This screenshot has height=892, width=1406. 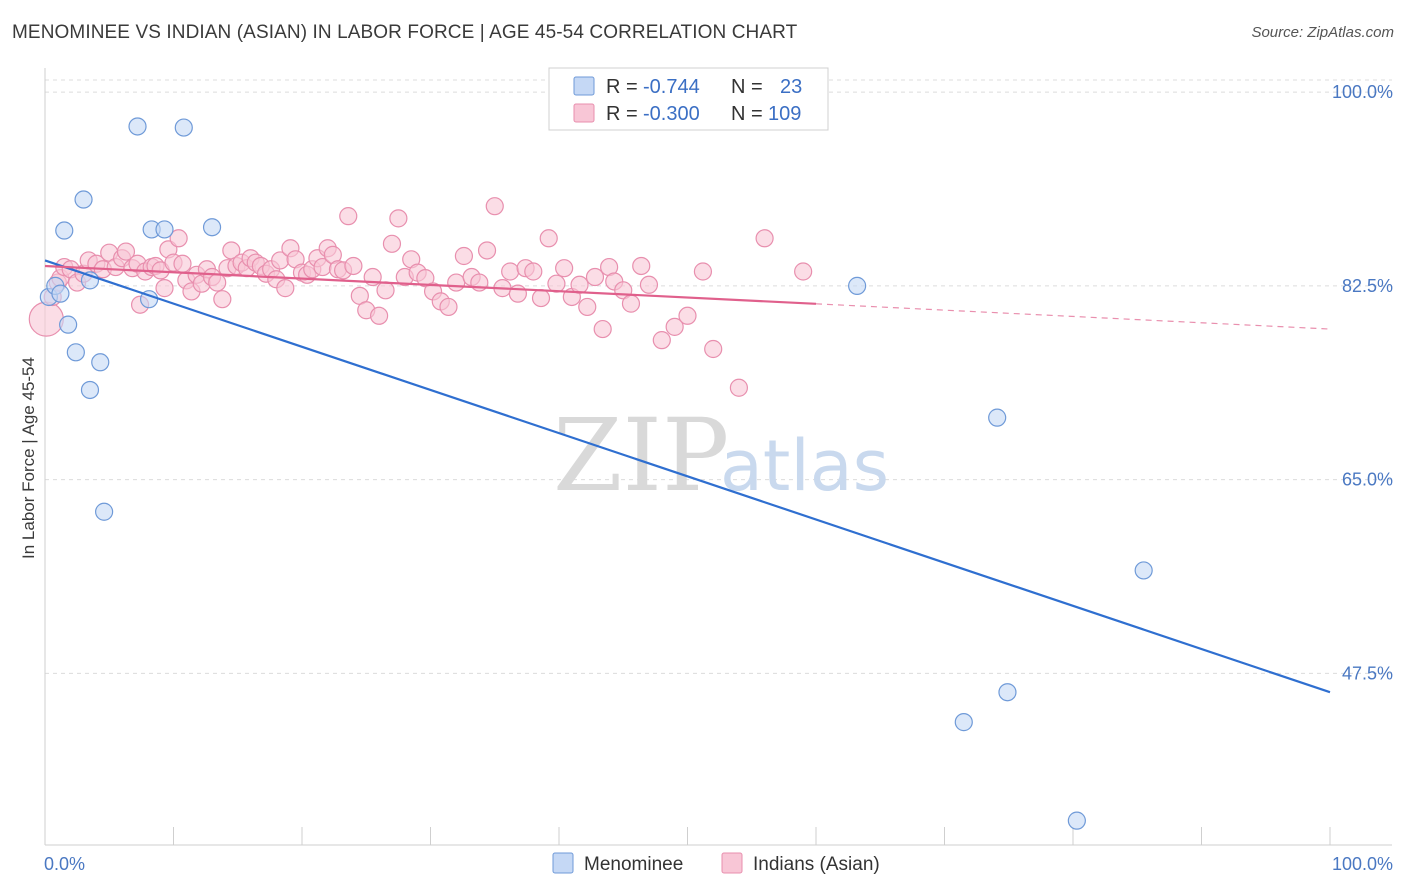 What do you see at coordinates (1322, 32) in the screenshot?
I see `source-label: Source: ZipAtlas.com` at bounding box center [1322, 32].